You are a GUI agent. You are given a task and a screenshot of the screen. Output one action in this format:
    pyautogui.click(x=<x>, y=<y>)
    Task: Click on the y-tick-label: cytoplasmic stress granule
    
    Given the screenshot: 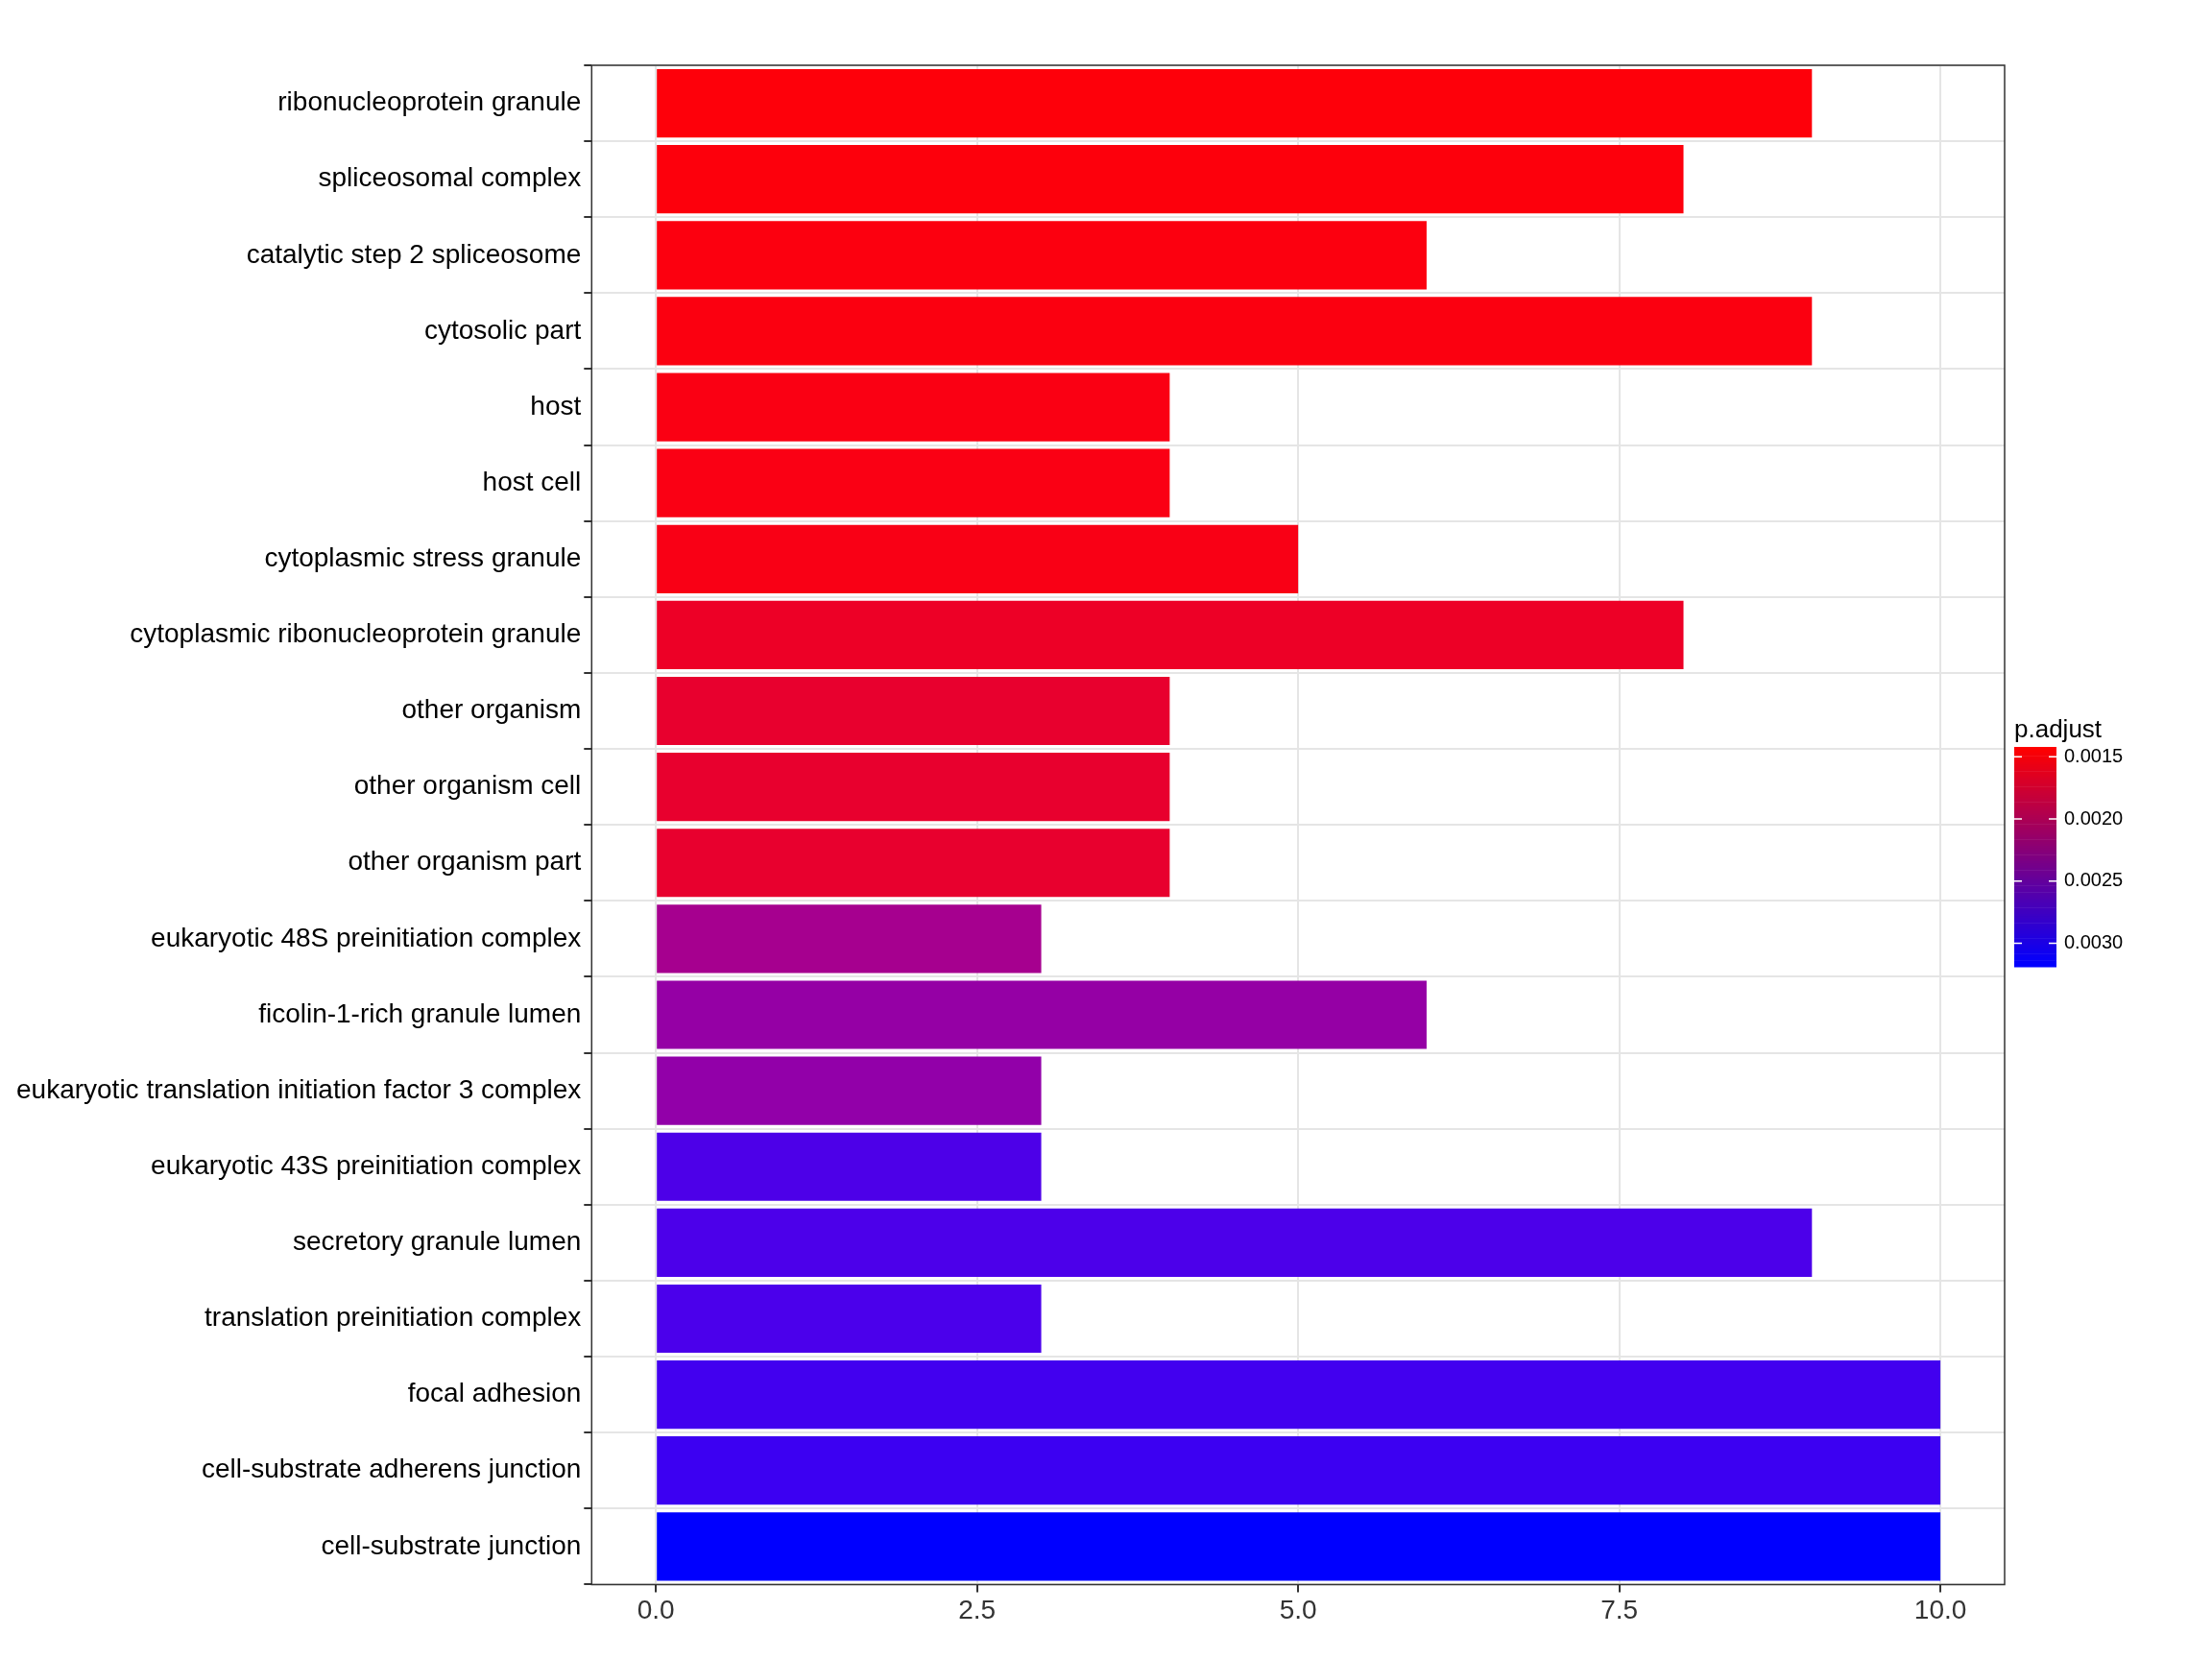 What is the action you would take?
    pyautogui.click(x=423, y=557)
    